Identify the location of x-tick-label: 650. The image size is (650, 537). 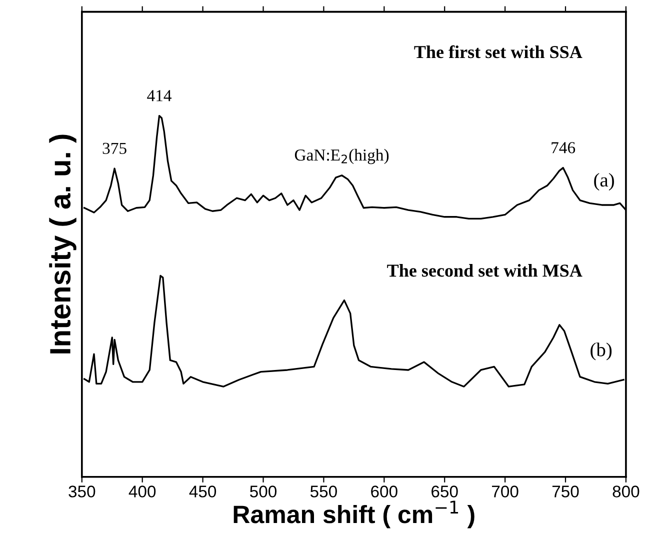
(445, 492).